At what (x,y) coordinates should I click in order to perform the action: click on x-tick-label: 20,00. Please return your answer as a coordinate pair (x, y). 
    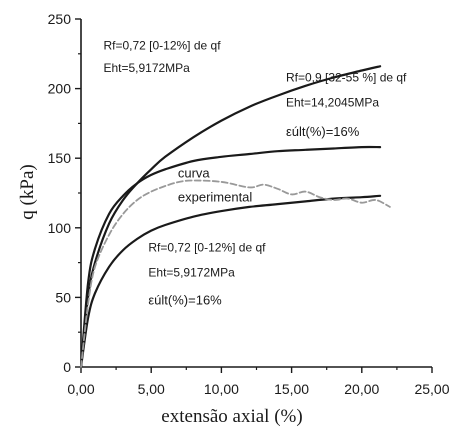
    Looking at the image, I should click on (361, 389).